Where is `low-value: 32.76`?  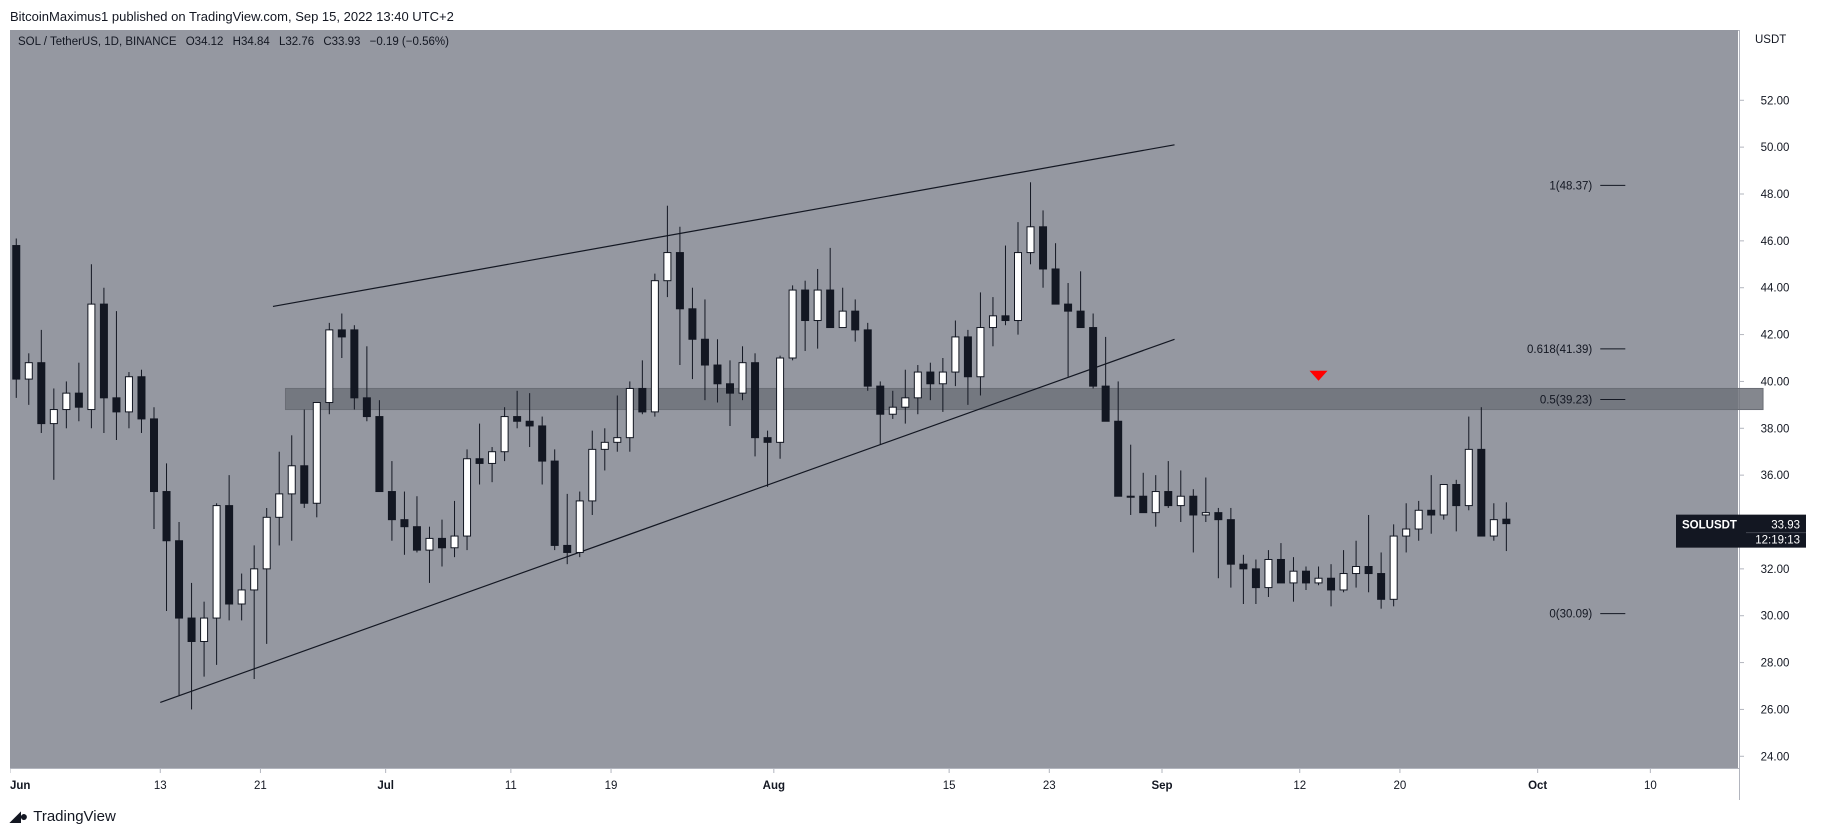
low-value: 32.76 is located at coordinates (299, 42).